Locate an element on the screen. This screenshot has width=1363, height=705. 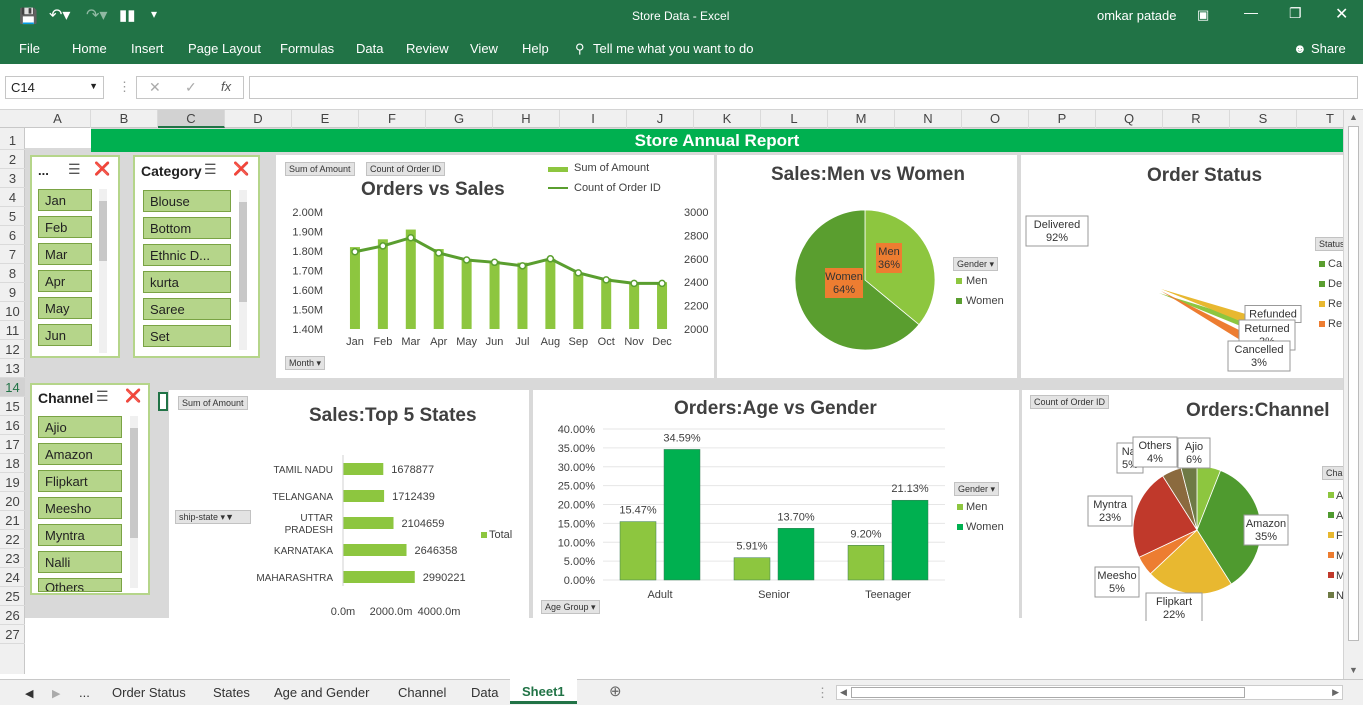
column-header: A is located at coordinates (58, 119).